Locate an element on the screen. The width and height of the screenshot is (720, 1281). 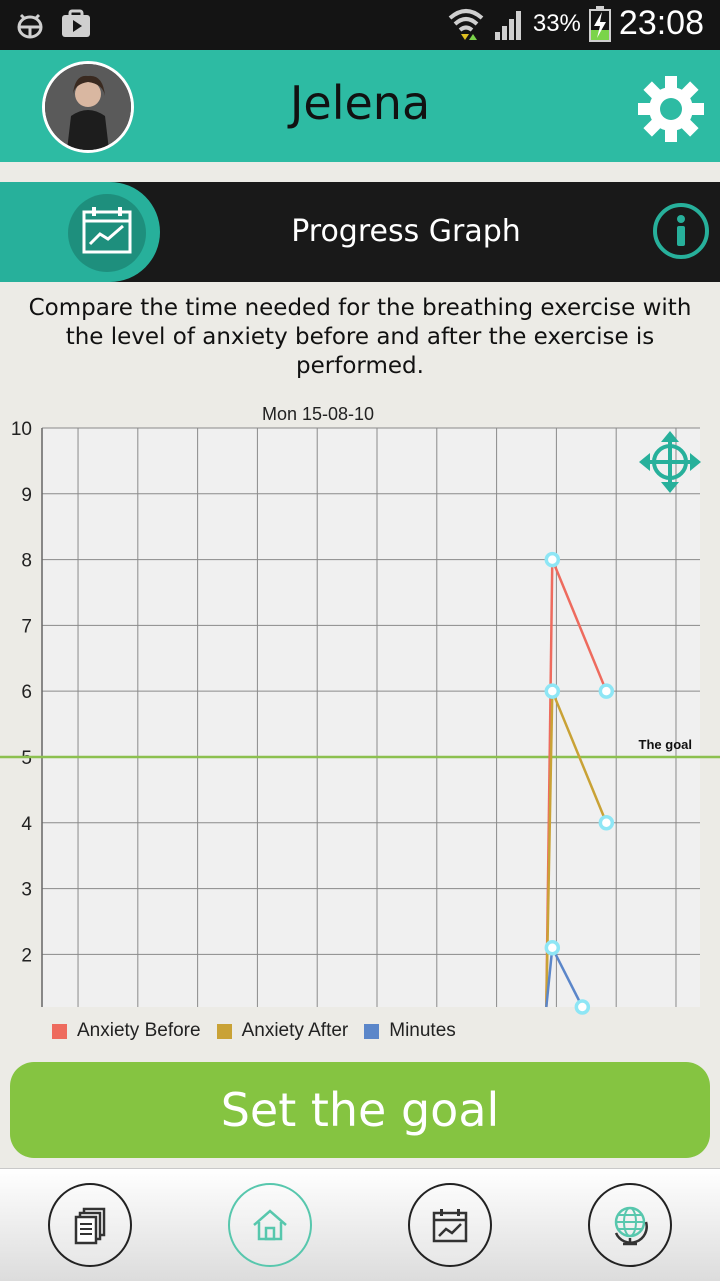
gear-icon is located at coordinates (671, 109).